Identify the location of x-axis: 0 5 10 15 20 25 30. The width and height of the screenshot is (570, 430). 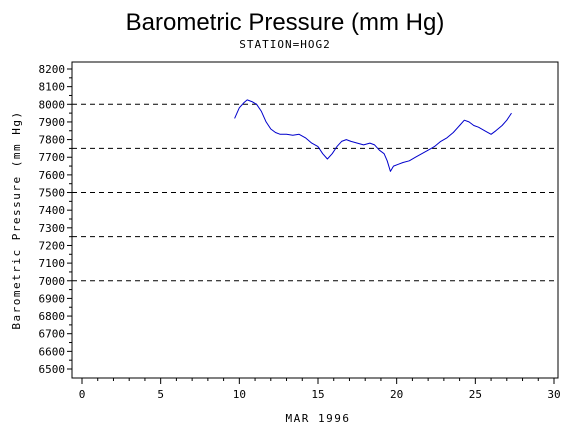
(320, 389).